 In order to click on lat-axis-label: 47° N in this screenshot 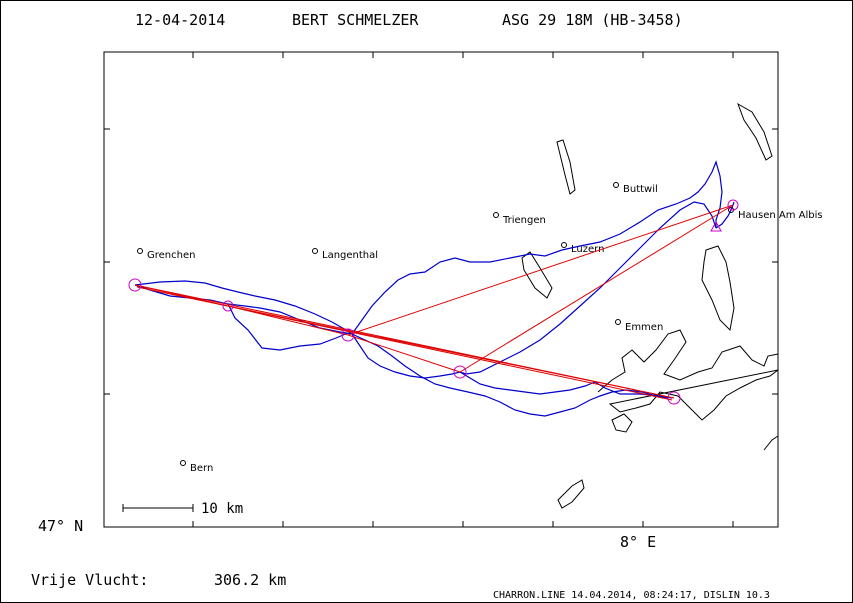, I will do `click(60, 526)`.